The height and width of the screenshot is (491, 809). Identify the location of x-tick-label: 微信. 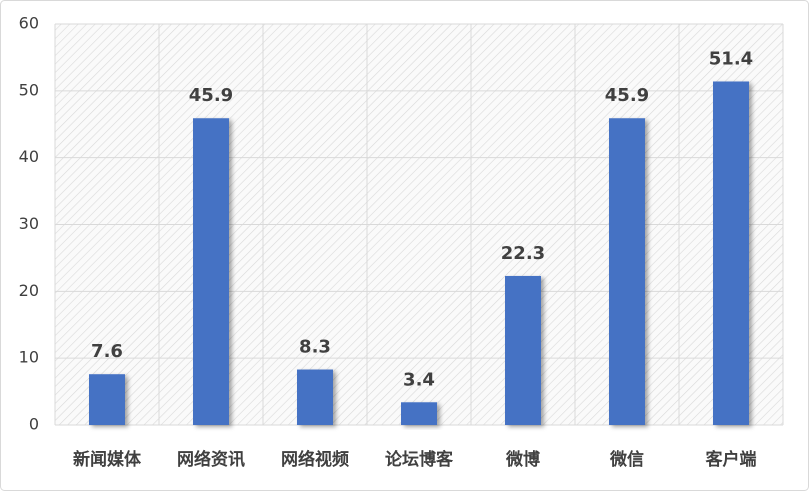
(626, 459).